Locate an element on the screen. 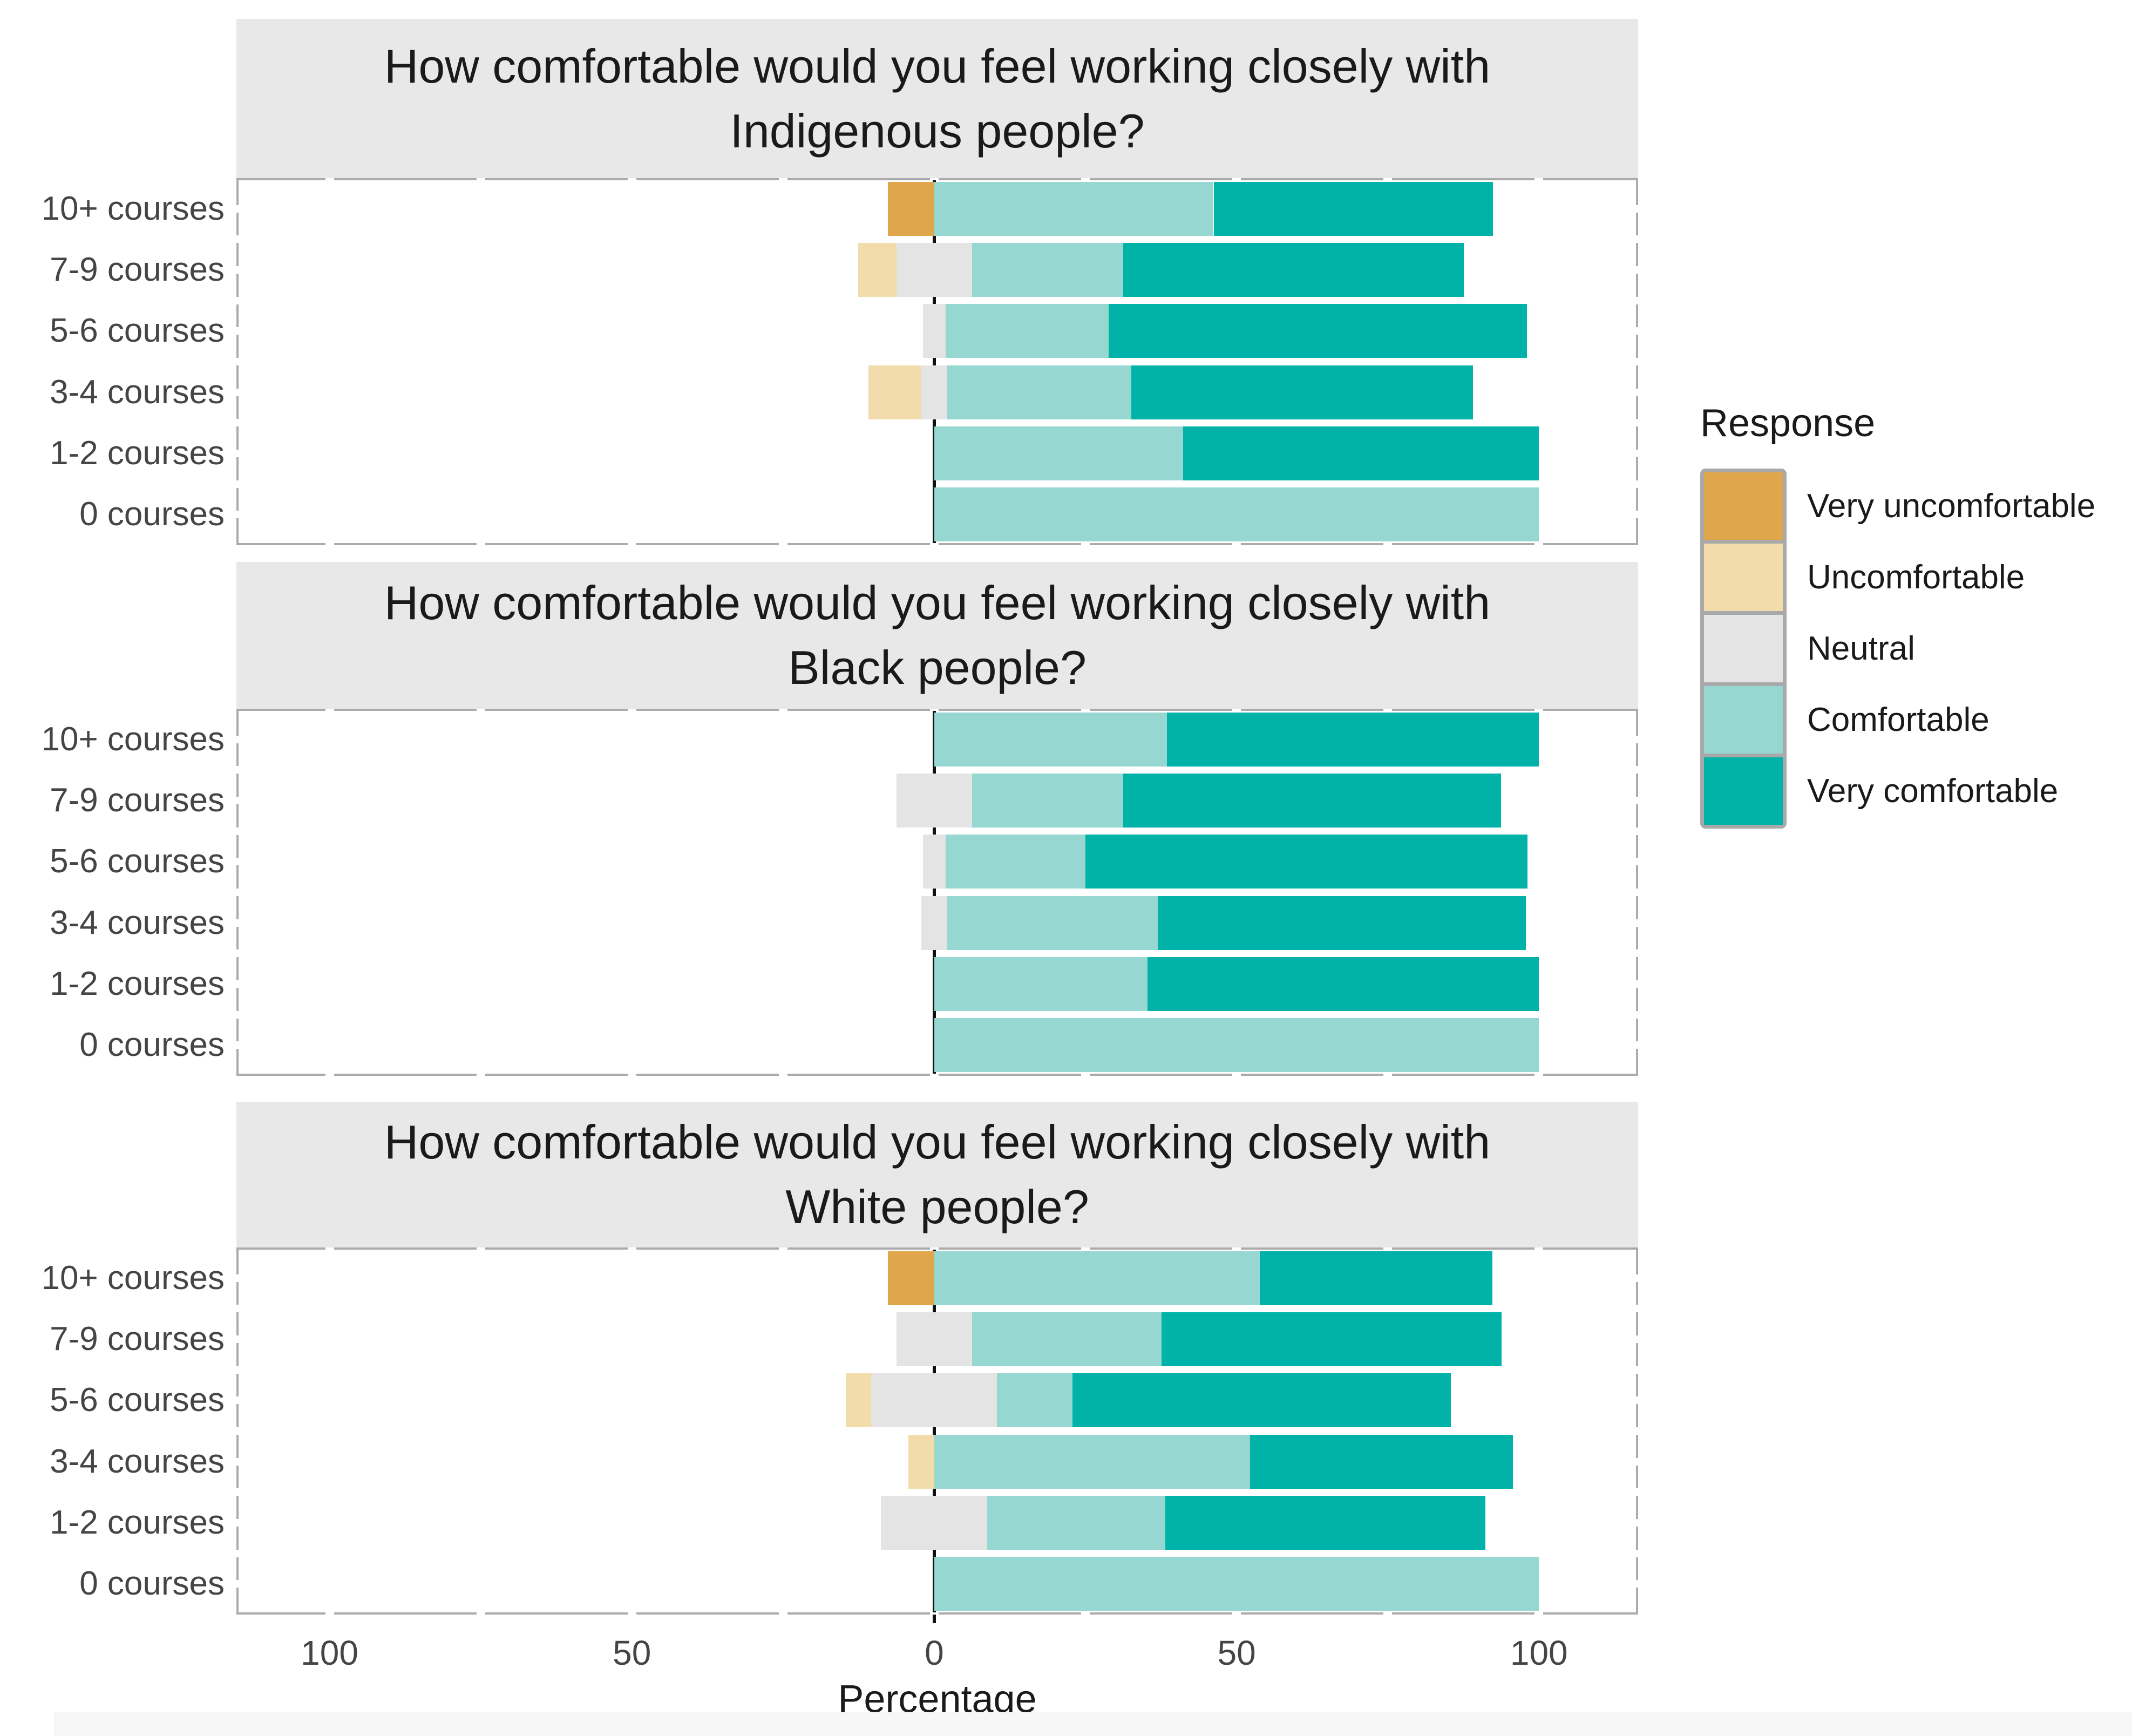 The width and height of the screenshot is (2132, 1736). cropped-caption-strip is located at coordinates (1093, 1724).